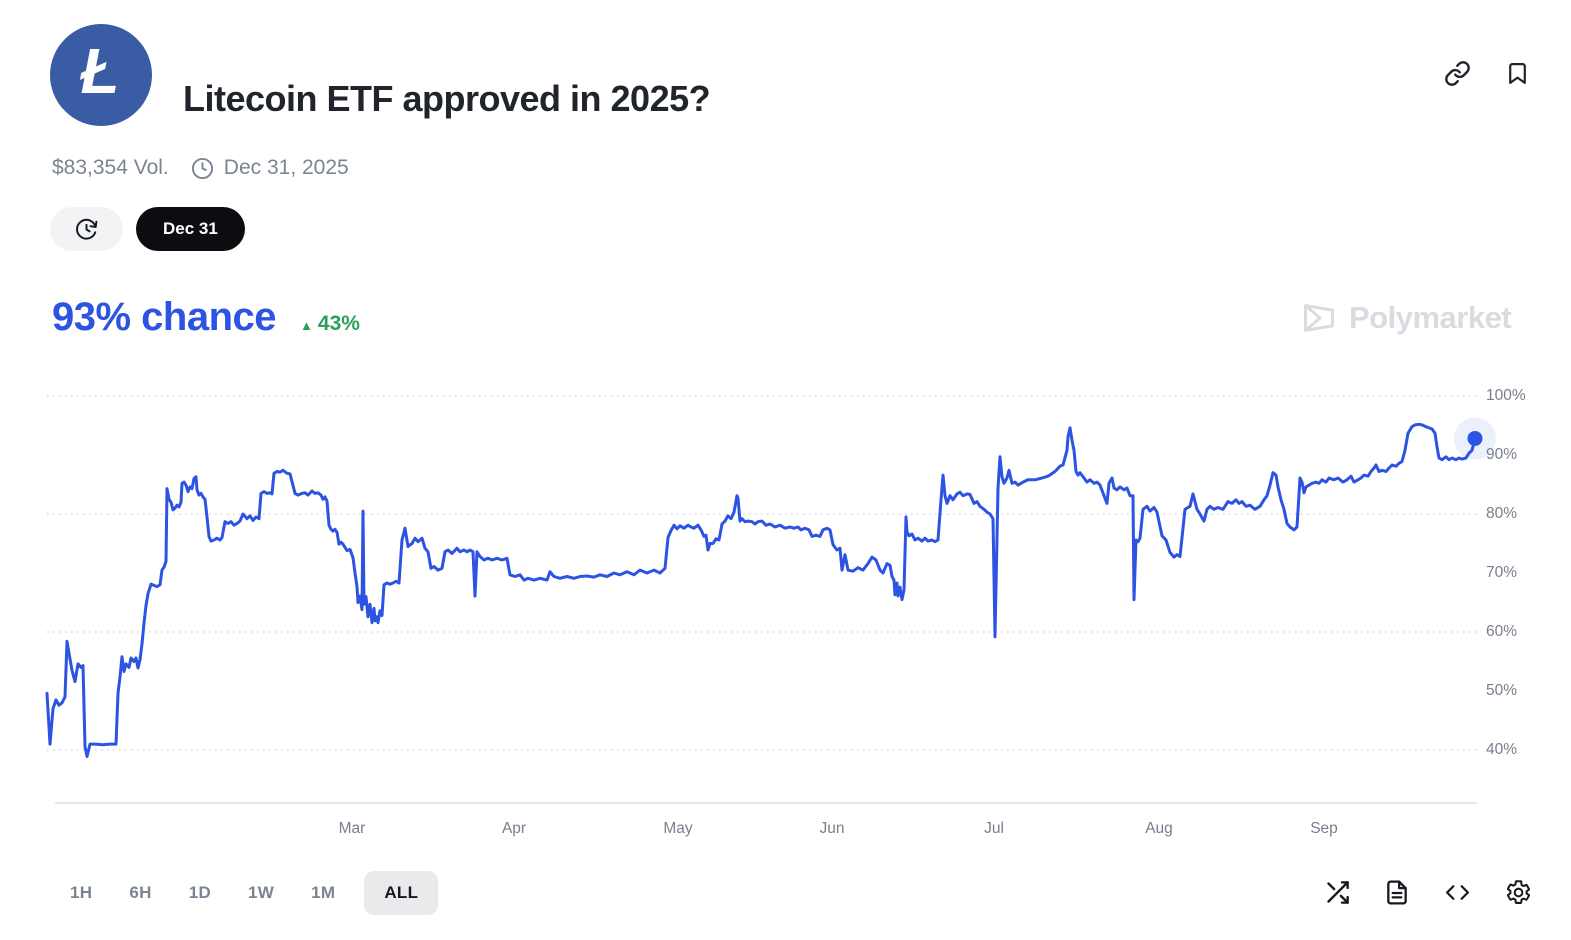  What do you see at coordinates (1506, 395) in the screenshot?
I see `y-tick-label: 100%` at bounding box center [1506, 395].